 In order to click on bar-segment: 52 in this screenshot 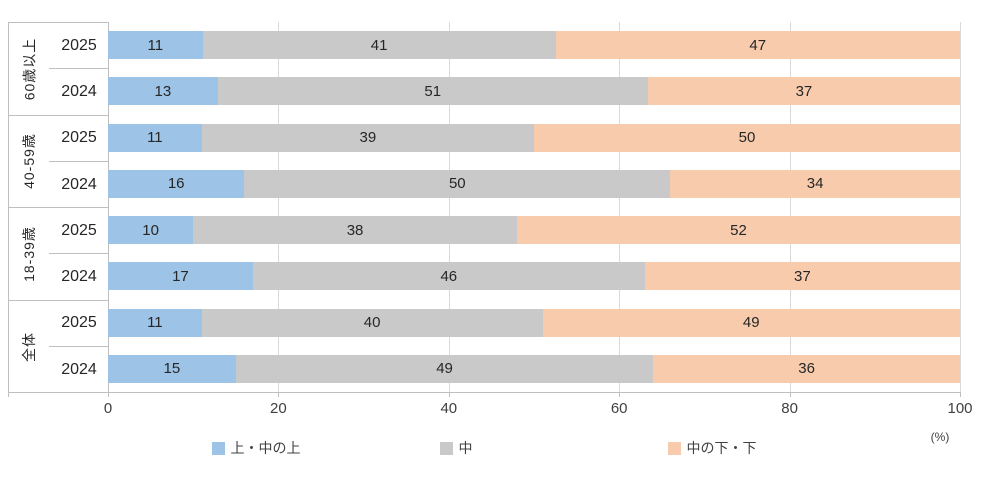, I will do `click(738, 230)`.